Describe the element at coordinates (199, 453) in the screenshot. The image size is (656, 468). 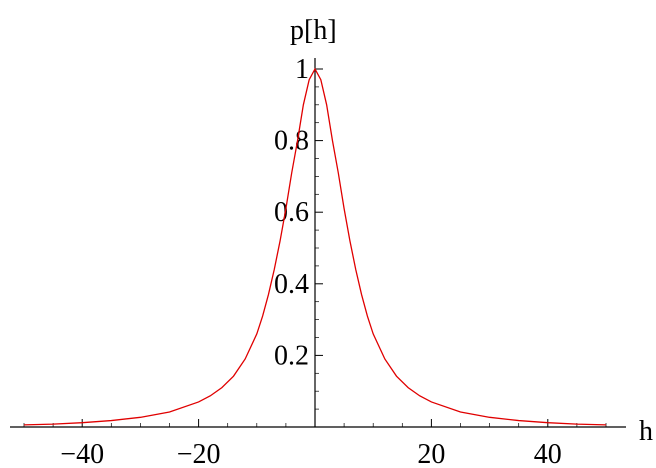
I see `x-tick-label: −20` at that location.